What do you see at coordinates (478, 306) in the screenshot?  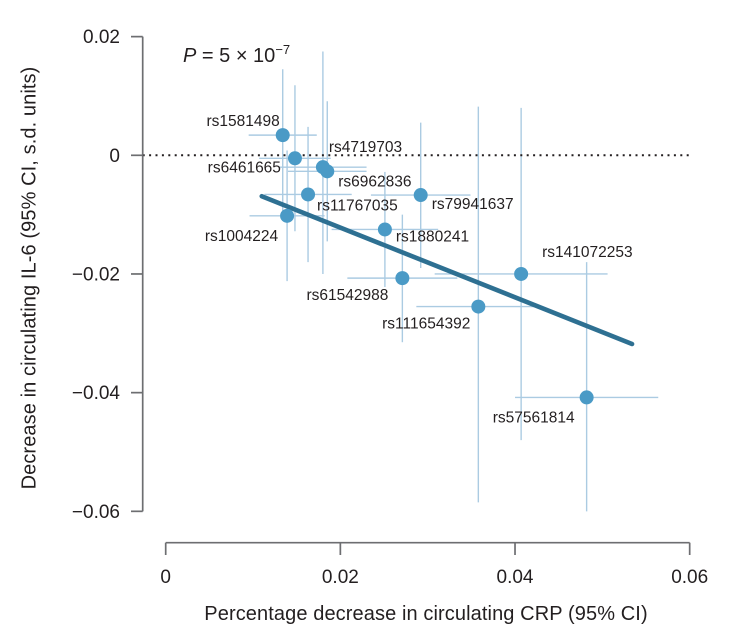 I see `data-point-rs111654392` at bounding box center [478, 306].